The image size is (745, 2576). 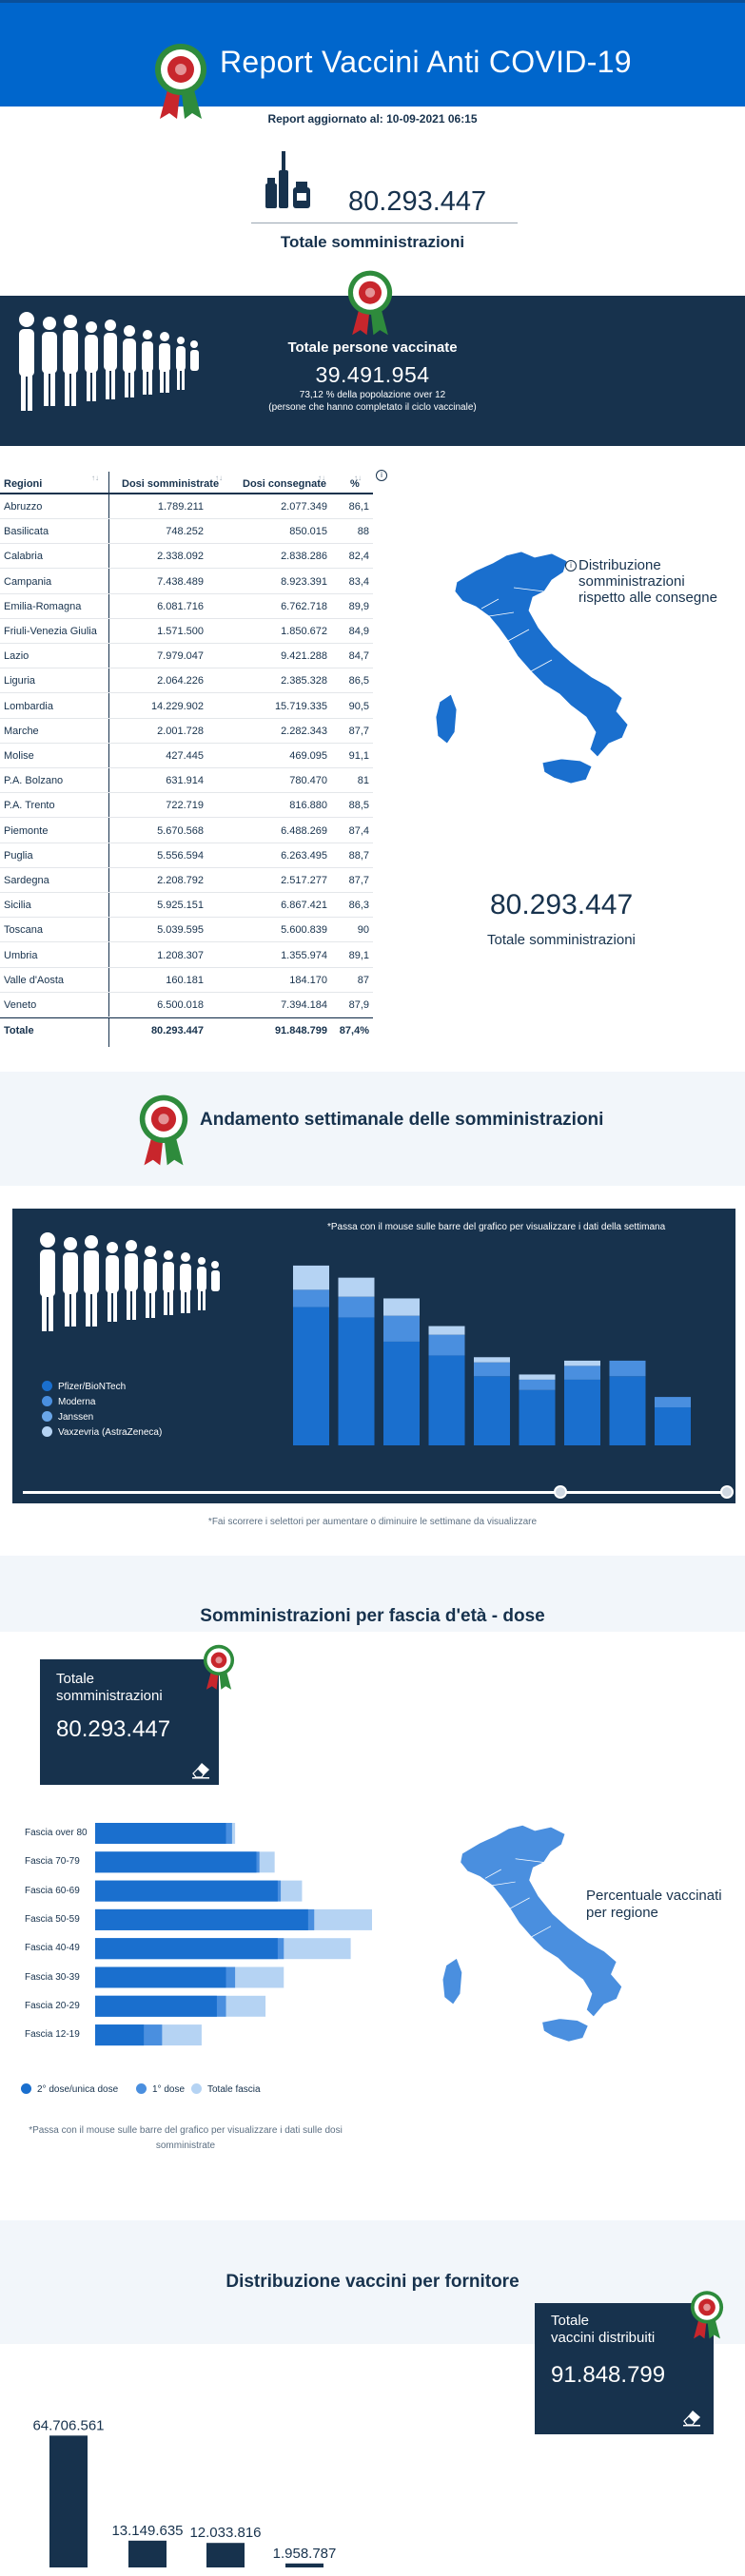 I want to click on header-percent: %, so click(x=355, y=484).